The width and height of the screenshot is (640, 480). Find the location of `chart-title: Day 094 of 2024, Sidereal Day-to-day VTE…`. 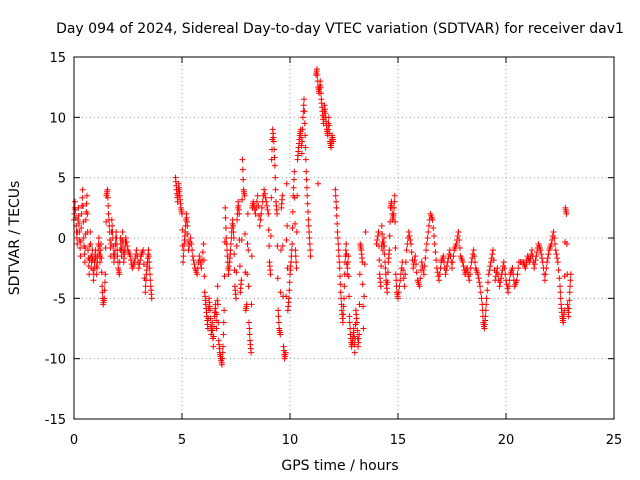

chart-title: Day 094 of 2024, Sidereal Day-to-day VTE… is located at coordinates (340, 29).